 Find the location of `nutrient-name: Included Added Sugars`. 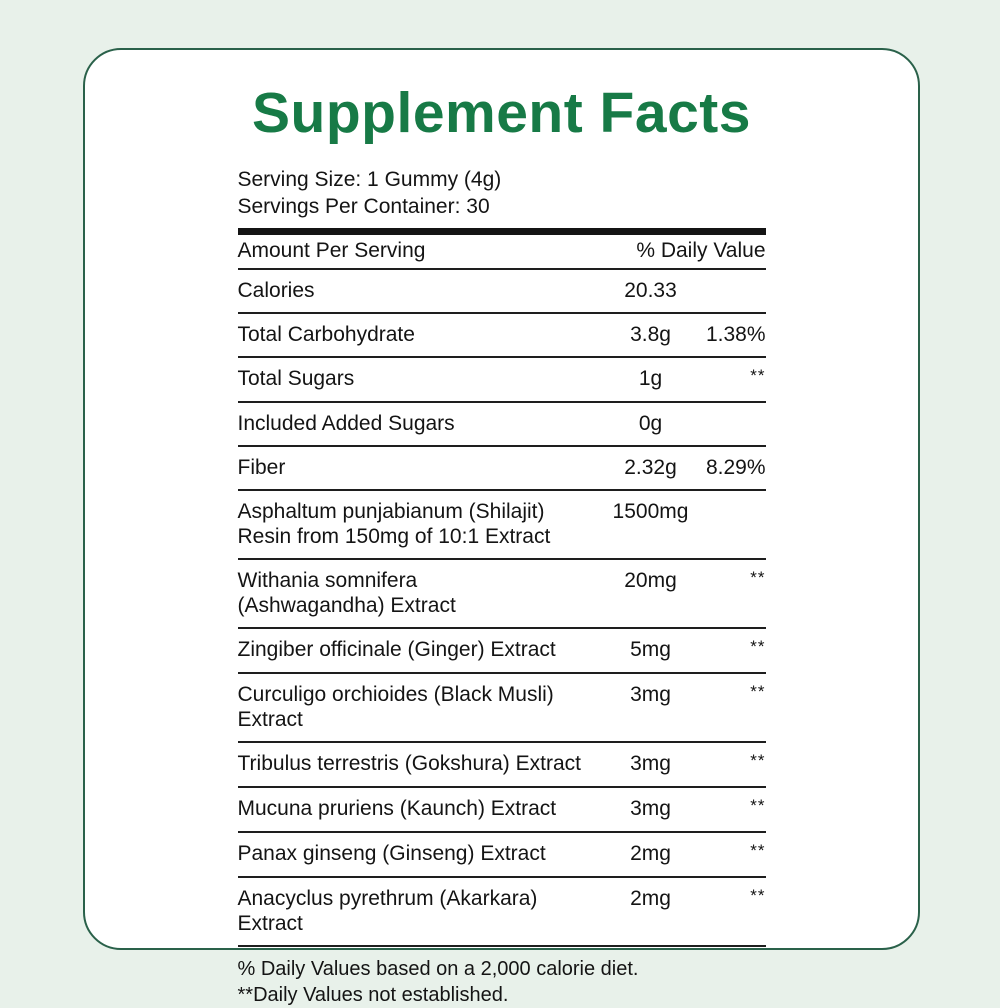

nutrient-name: Included Added Sugars is located at coordinates (346, 423).